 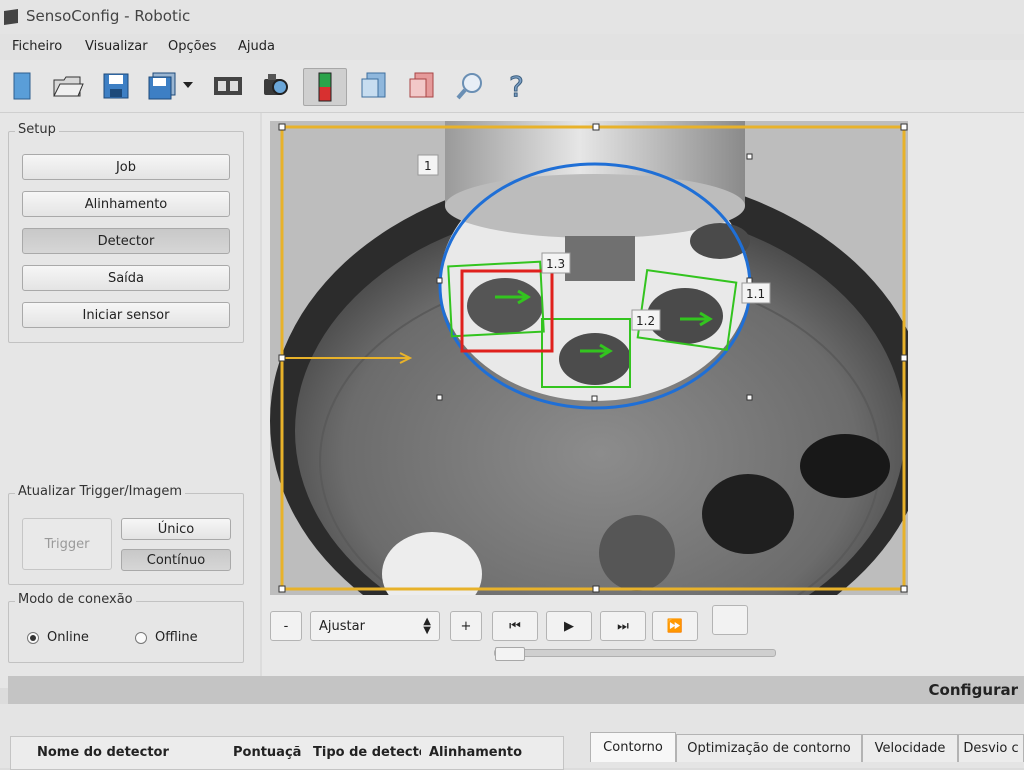 What do you see at coordinates (422, 86) in the screenshot?
I see `output-icon` at bounding box center [422, 86].